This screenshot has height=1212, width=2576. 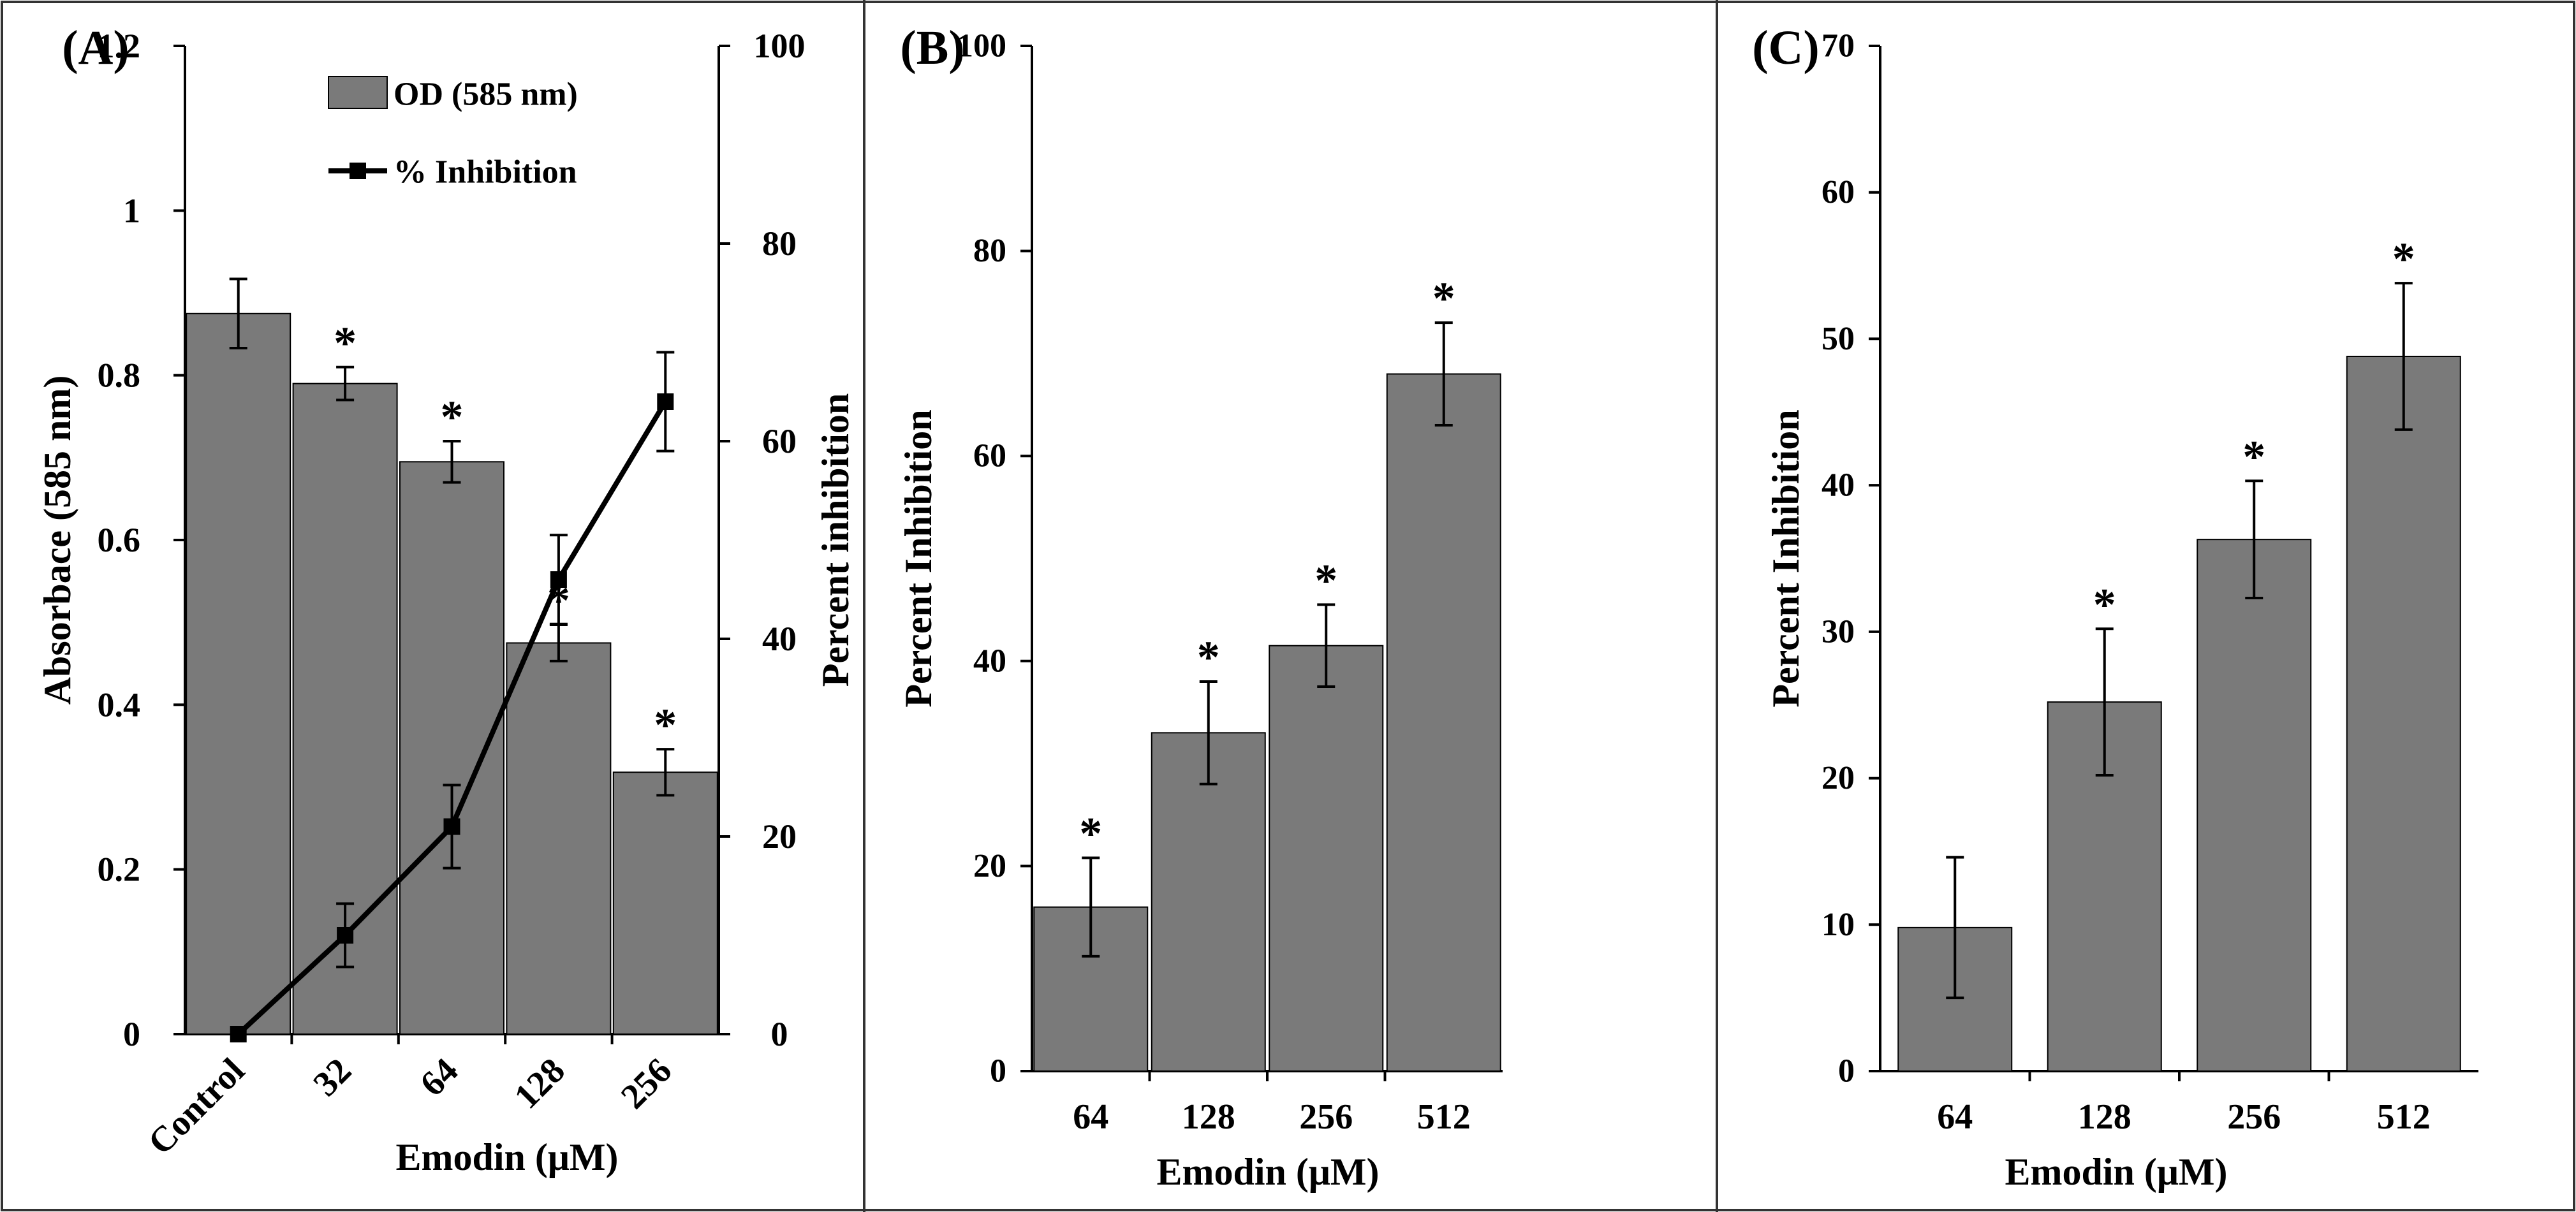 What do you see at coordinates (2116, 1172) in the screenshot?
I see `x-axis-title-c: Emodin (μM)` at bounding box center [2116, 1172].